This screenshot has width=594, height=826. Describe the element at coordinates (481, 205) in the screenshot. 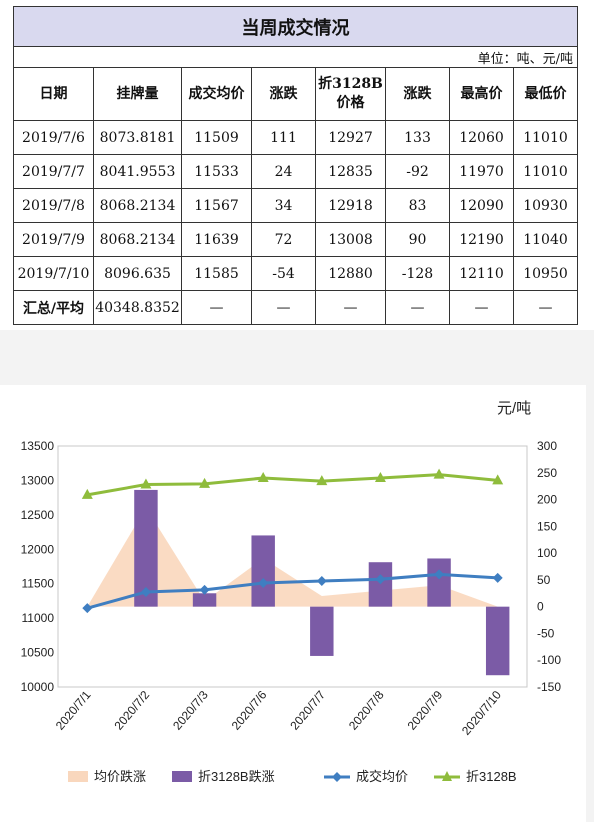

I see `table-cell: 12090` at that location.